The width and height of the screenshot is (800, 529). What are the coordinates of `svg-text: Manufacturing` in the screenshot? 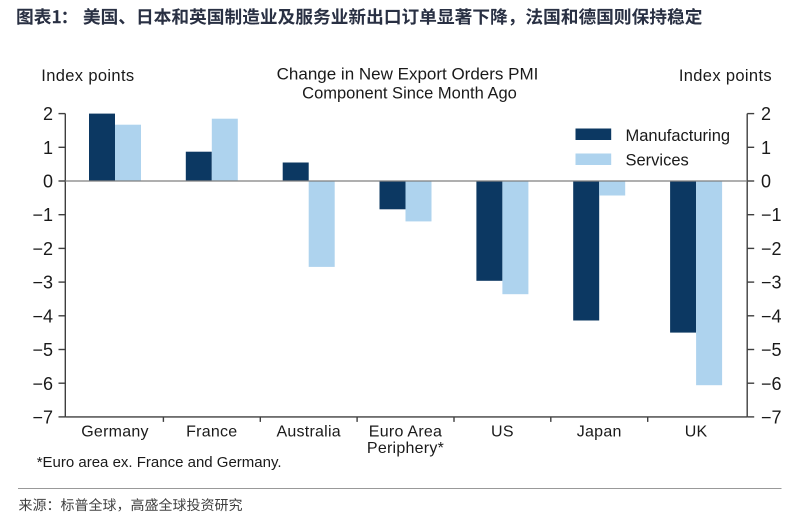 It's located at (678, 136).